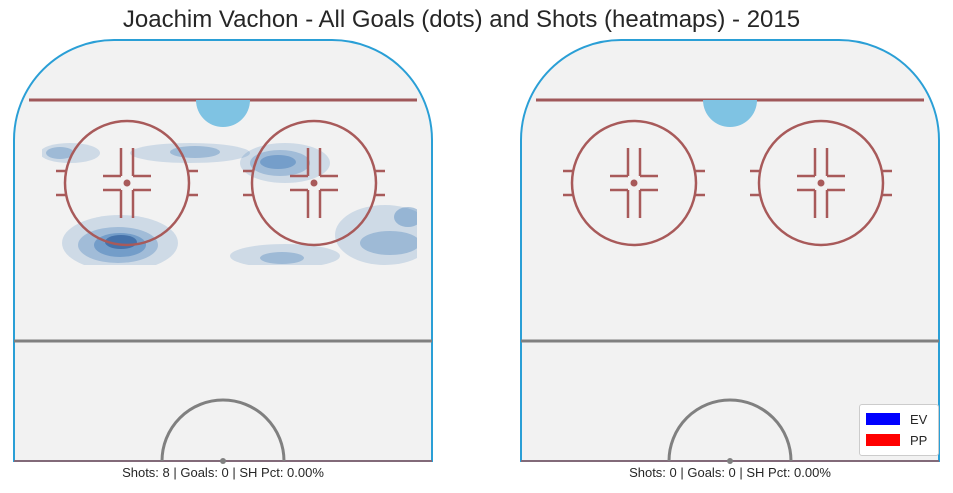 The width and height of the screenshot is (953, 493). I want to click on legend-swatch-ev, so click(883, 419).